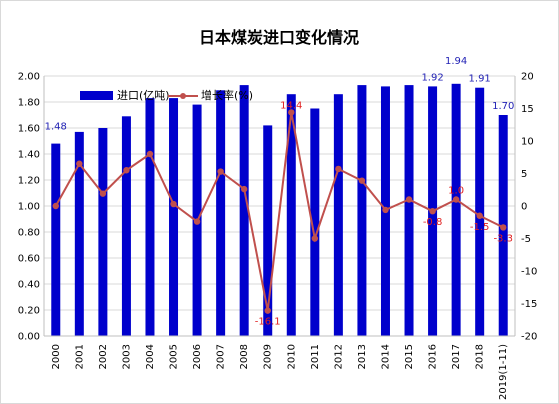 This screenshot has height=404, width=559. What do you see at coordinates (29, 129) in the screenshot?
I see `y-left-tick-label: 1.60` at bounding box center [29, 129].